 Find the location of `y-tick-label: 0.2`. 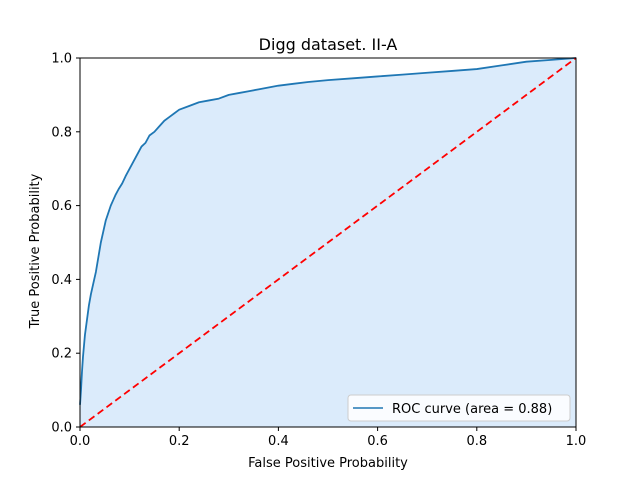

y-tick-label: 0.2 is located at coordinates (61, 354).